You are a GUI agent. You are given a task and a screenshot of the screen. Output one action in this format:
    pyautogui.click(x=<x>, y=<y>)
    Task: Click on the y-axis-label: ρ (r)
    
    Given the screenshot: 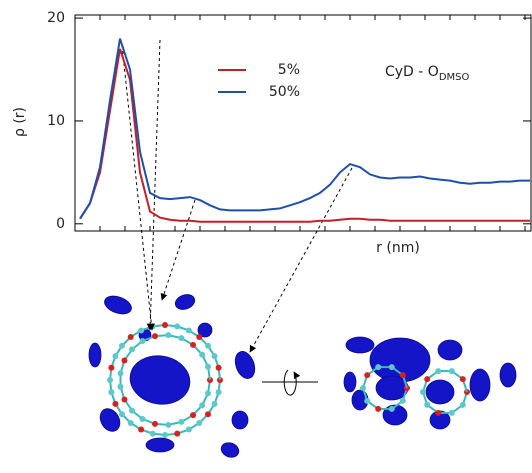 What is the action you would take?
    pyautogui.click(x=20, y=122)
    